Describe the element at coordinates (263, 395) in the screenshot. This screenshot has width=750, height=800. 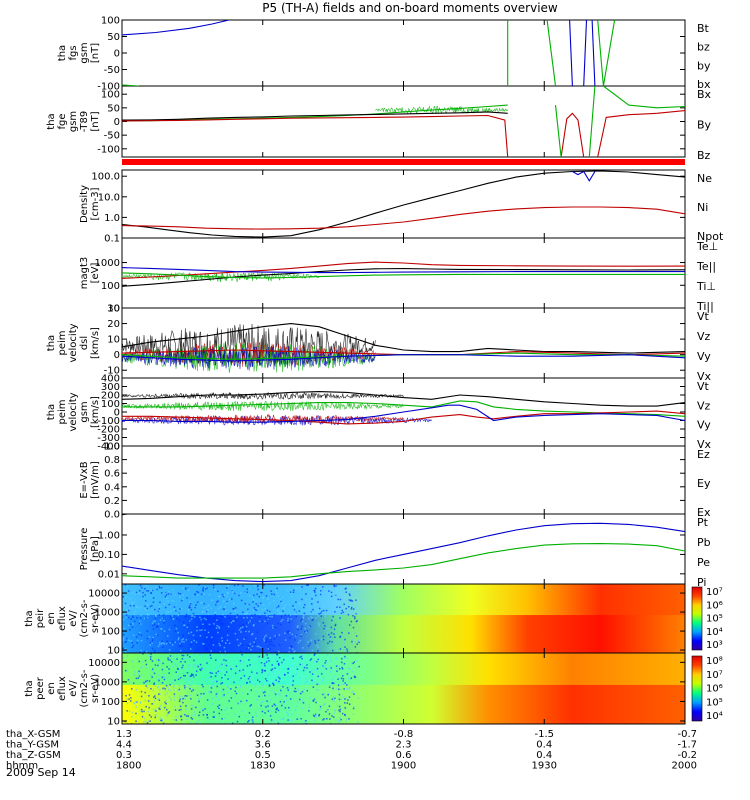
I see `noise-band` at that location.